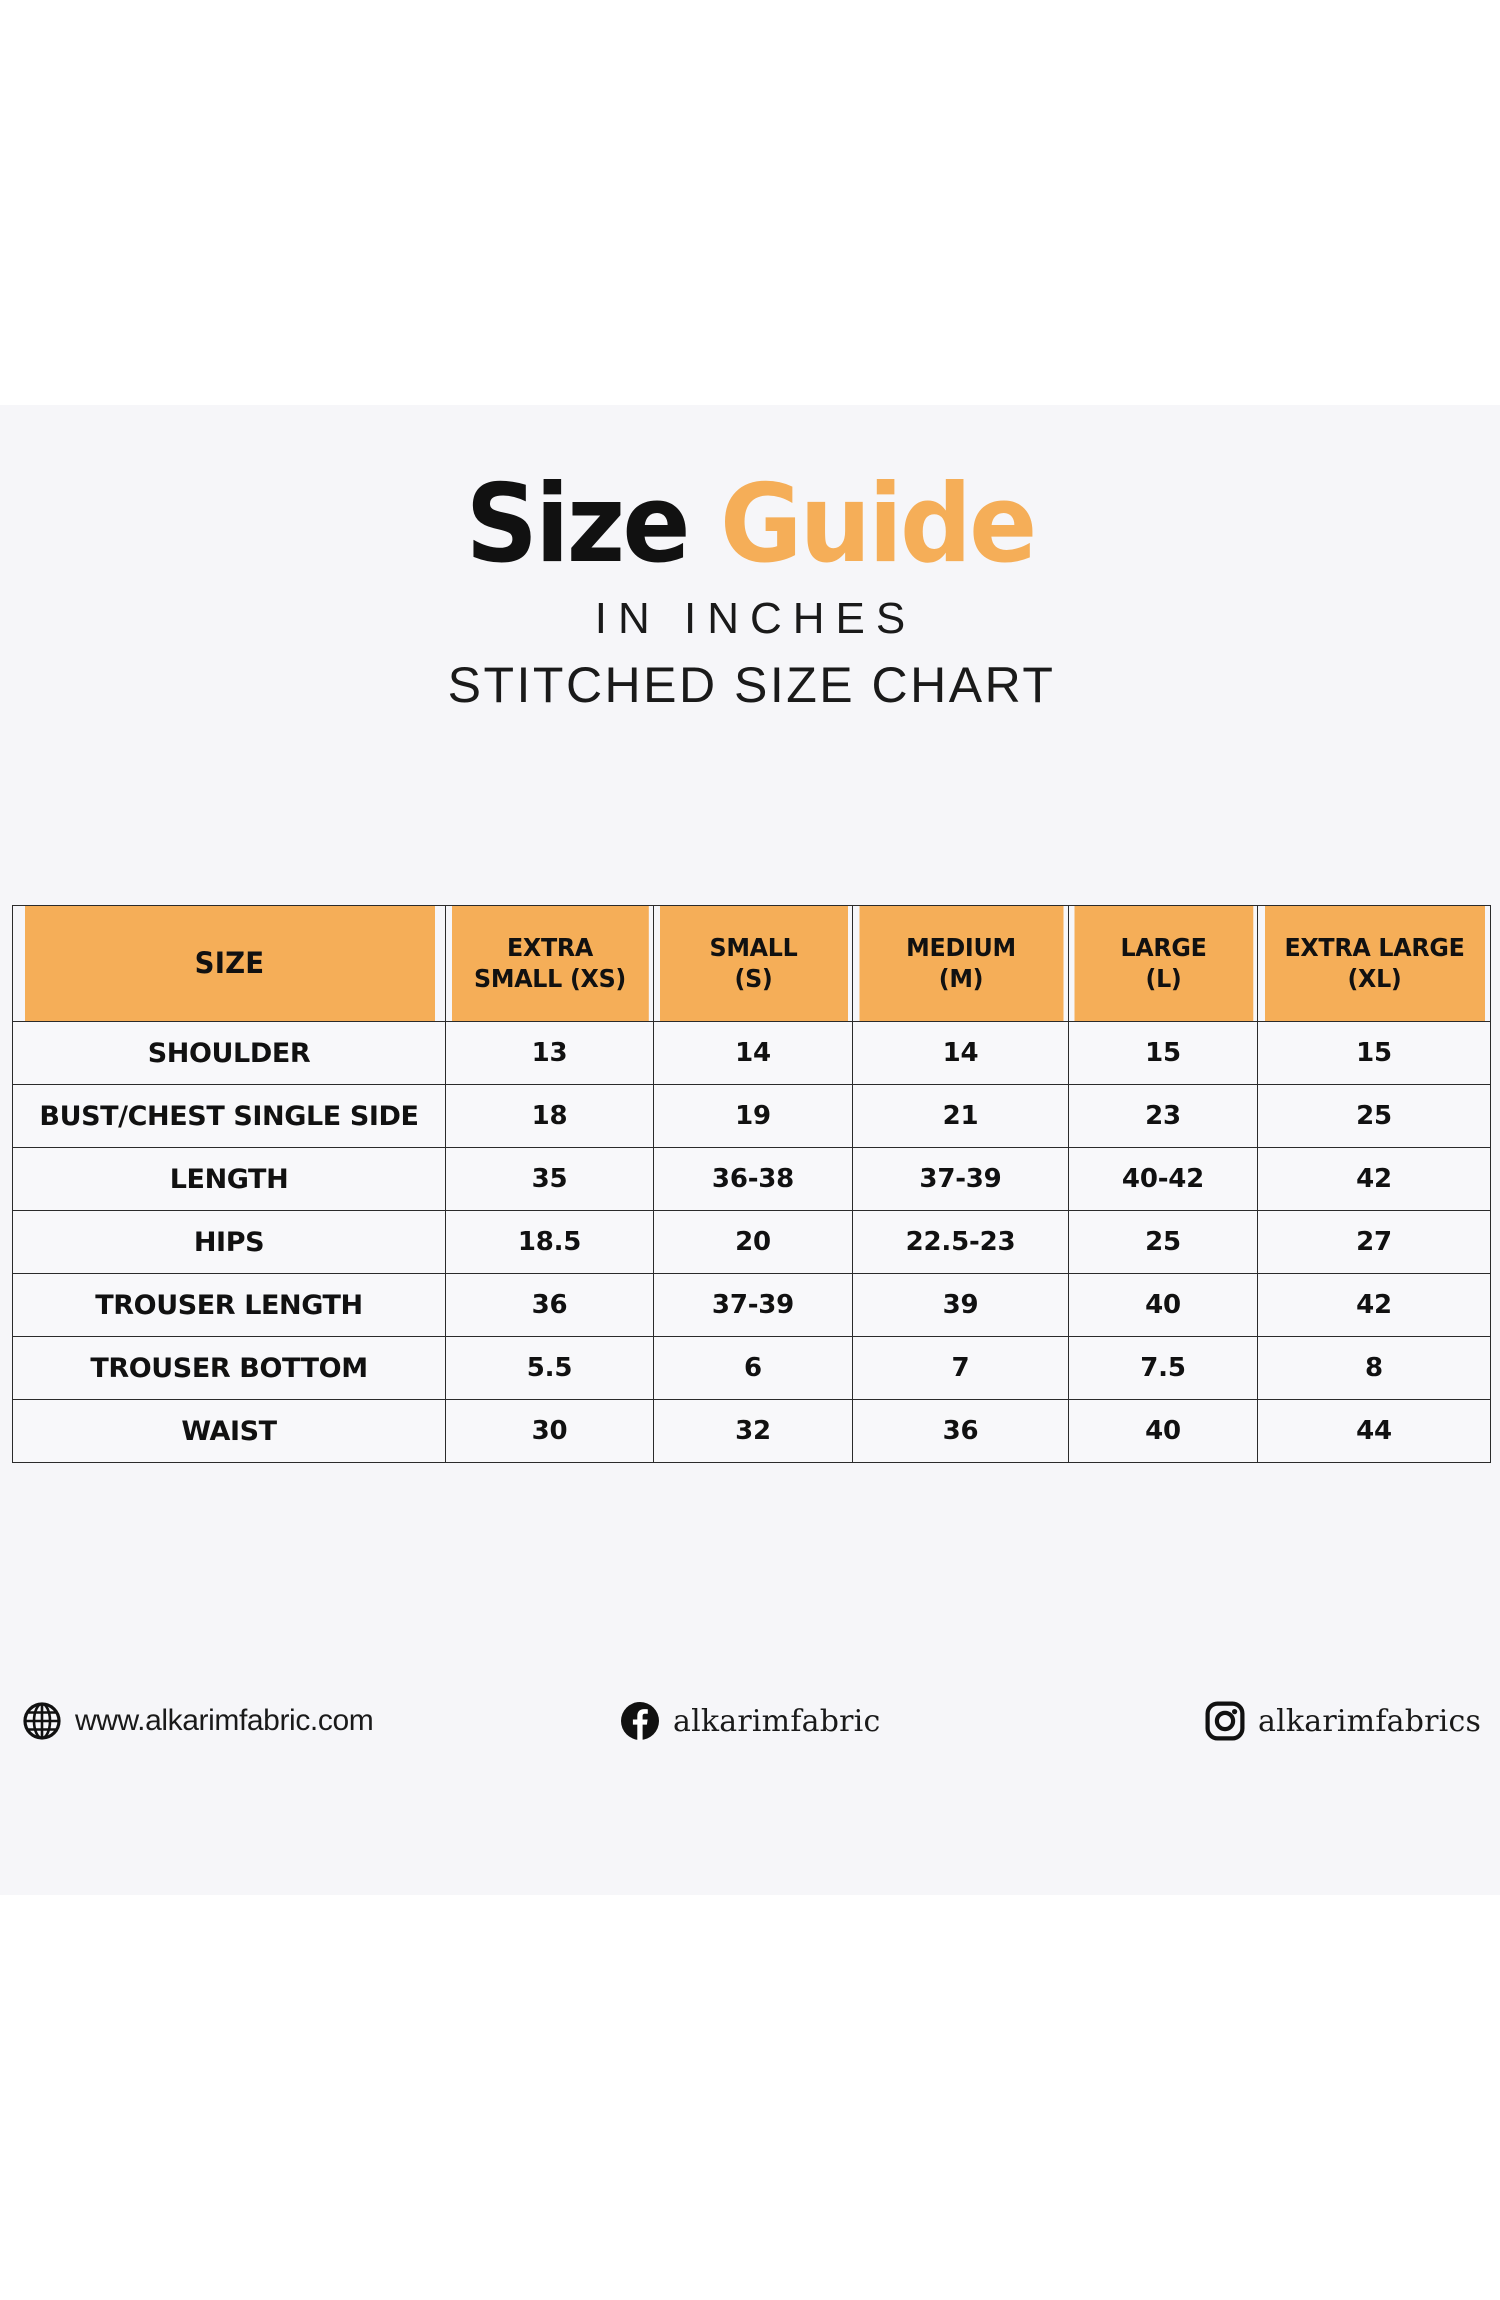 The height and width of the screenshot is (2300, 1500). I want to click on cell-waist-l: 40, so click(1163, 1431).